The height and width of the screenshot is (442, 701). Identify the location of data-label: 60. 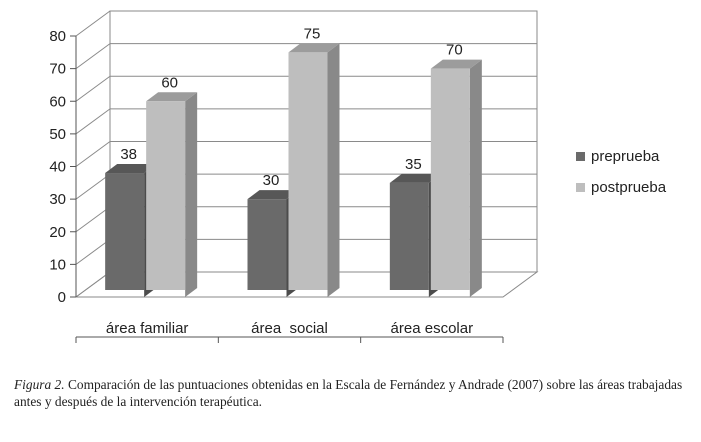
(169, 82).